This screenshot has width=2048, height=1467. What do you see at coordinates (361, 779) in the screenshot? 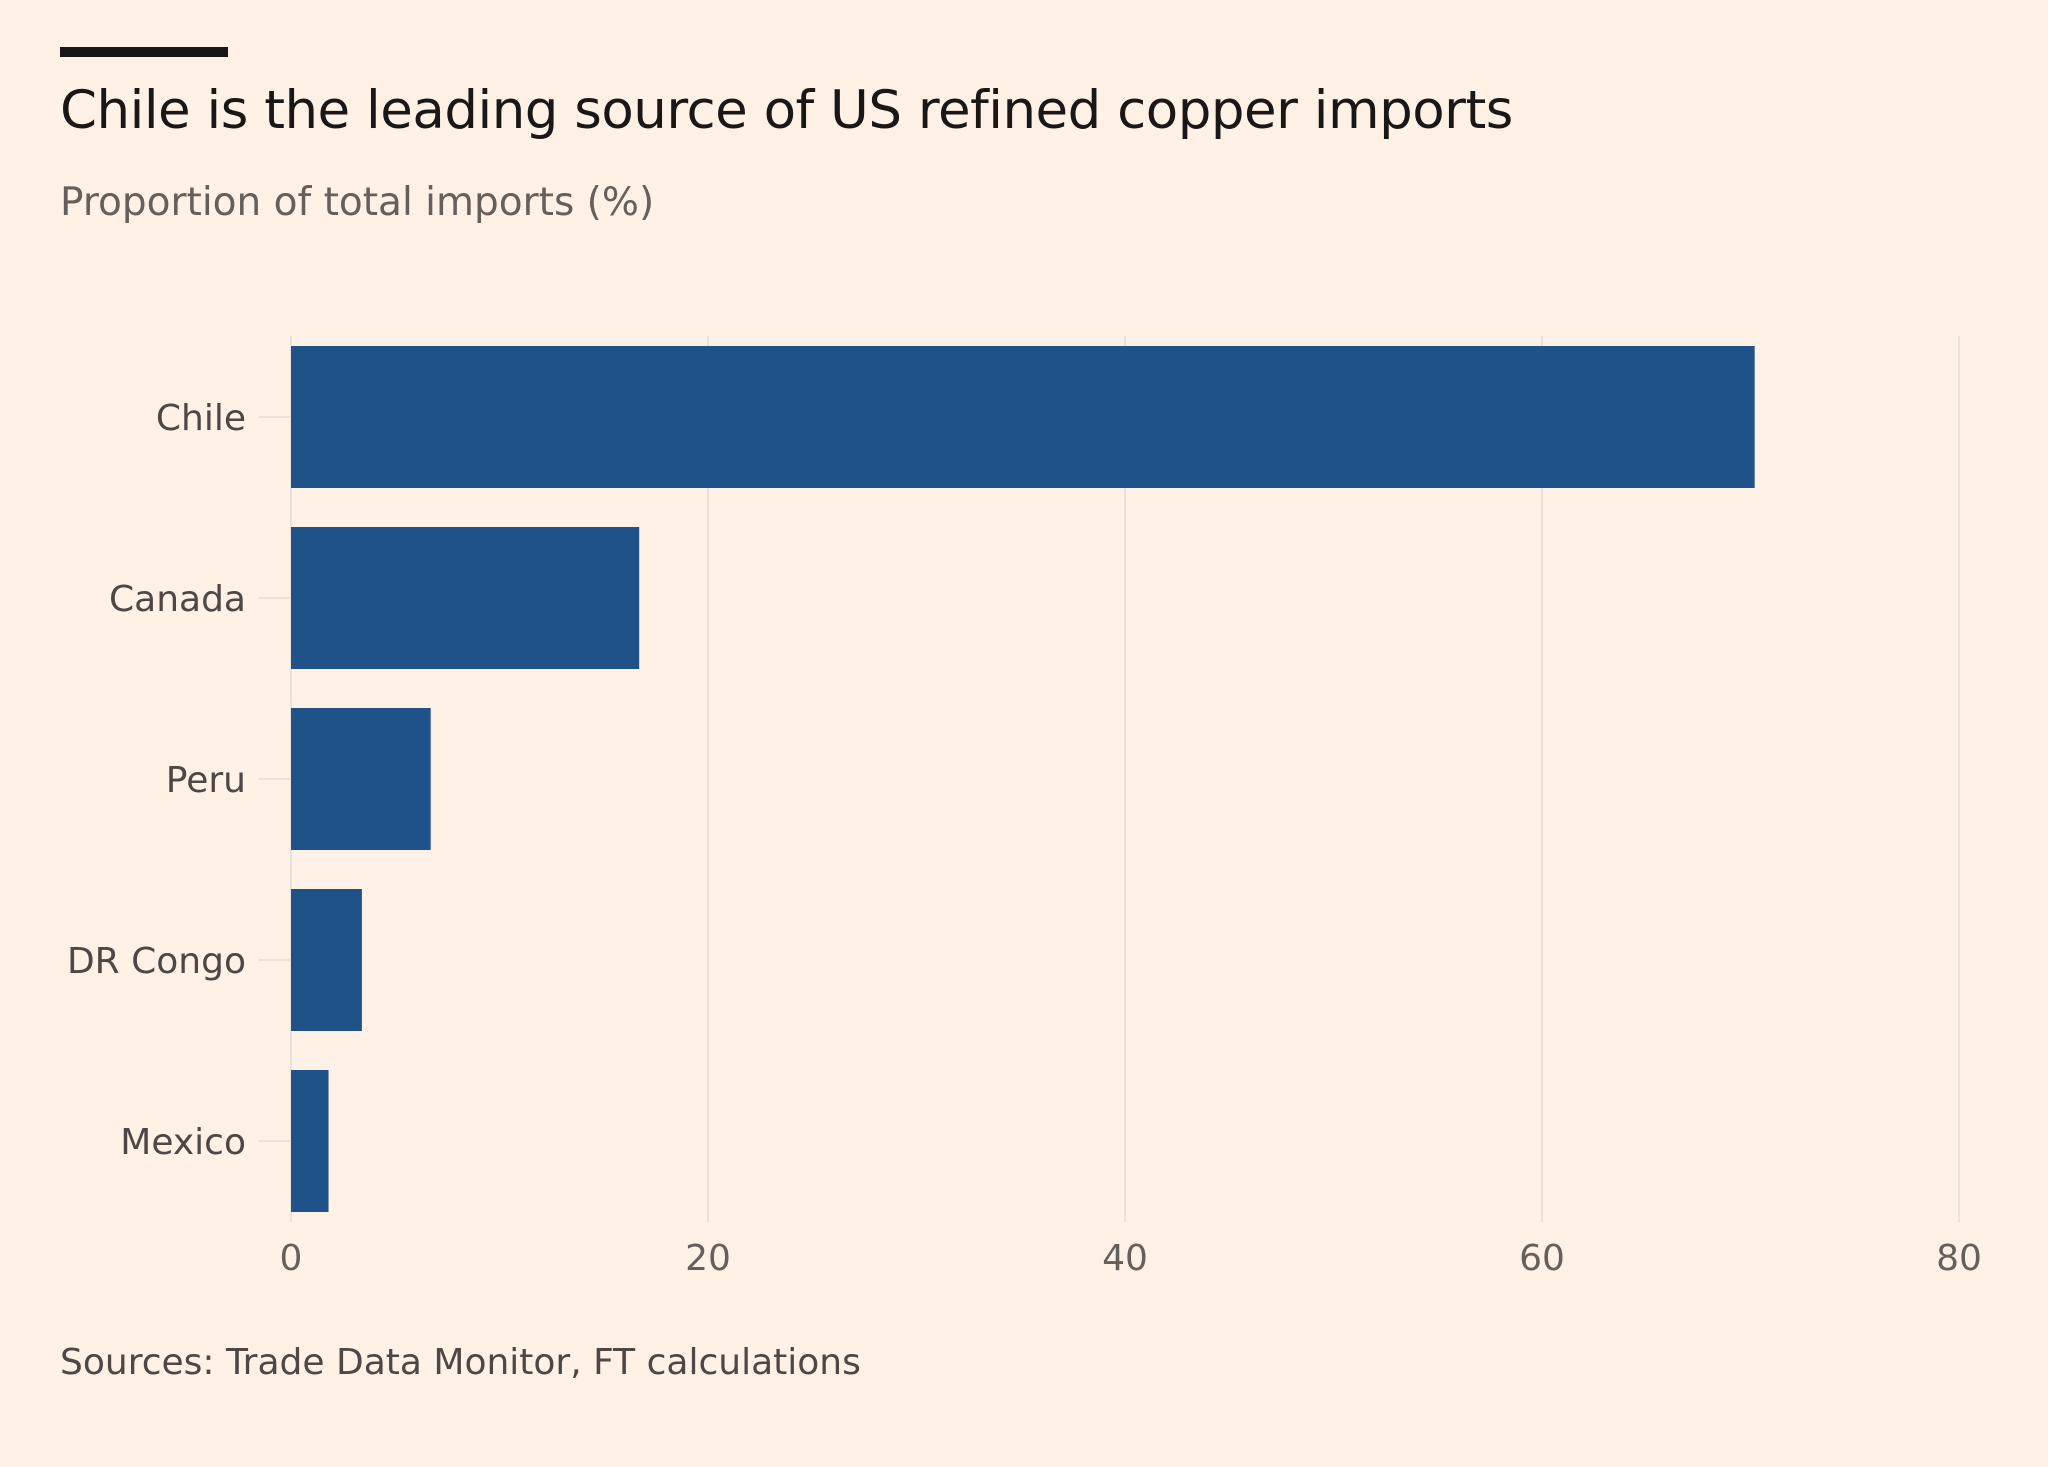
I see `bar-peru` at bounding box center [361, 779].